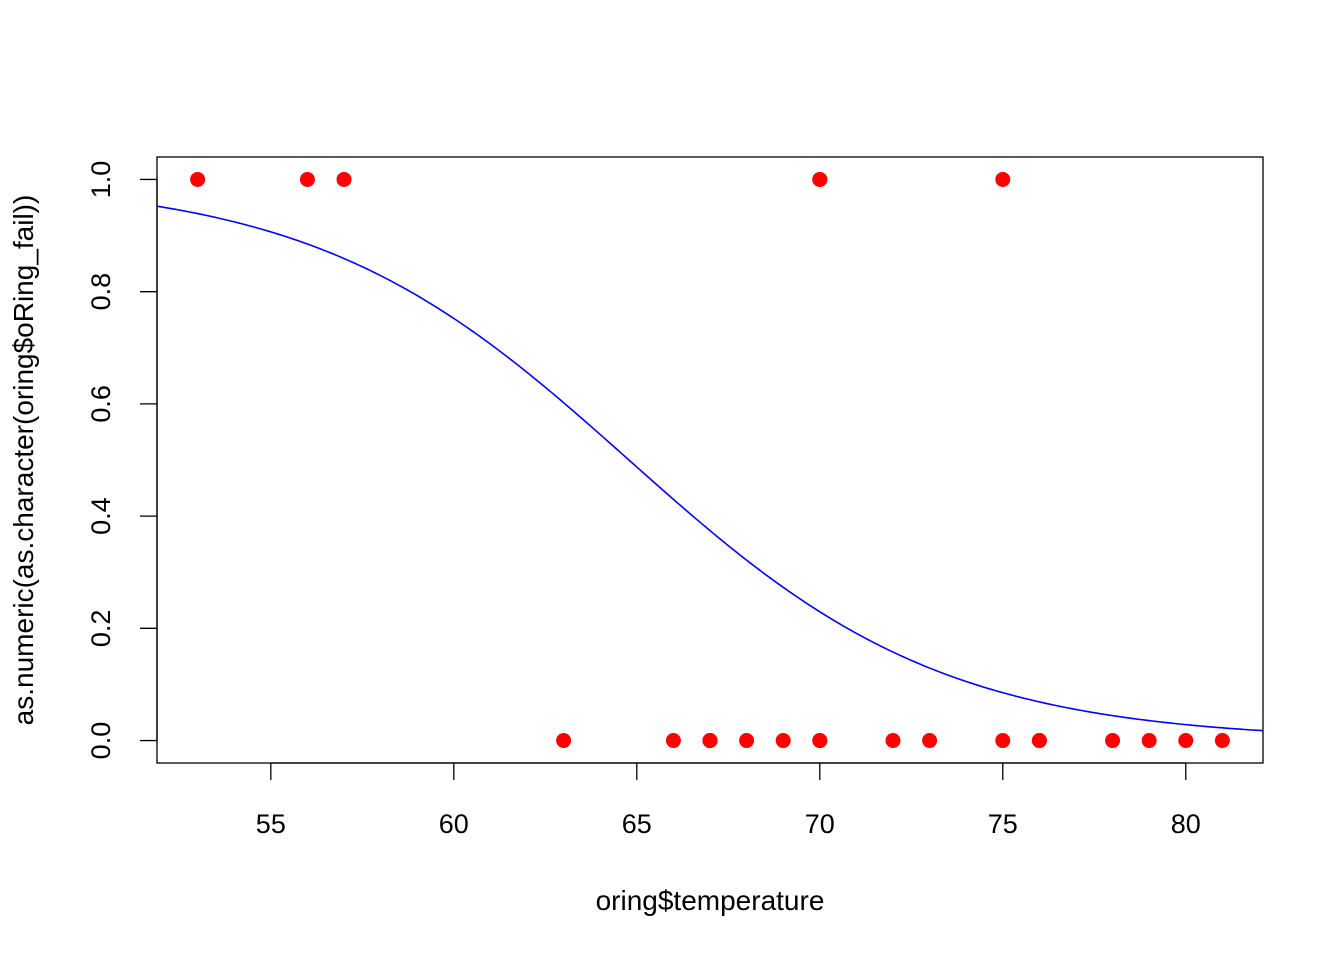 Image resolution: width=1344 pixels, height=960 pixels. I want to click on x-tick-label: 60, so click(454, 824).